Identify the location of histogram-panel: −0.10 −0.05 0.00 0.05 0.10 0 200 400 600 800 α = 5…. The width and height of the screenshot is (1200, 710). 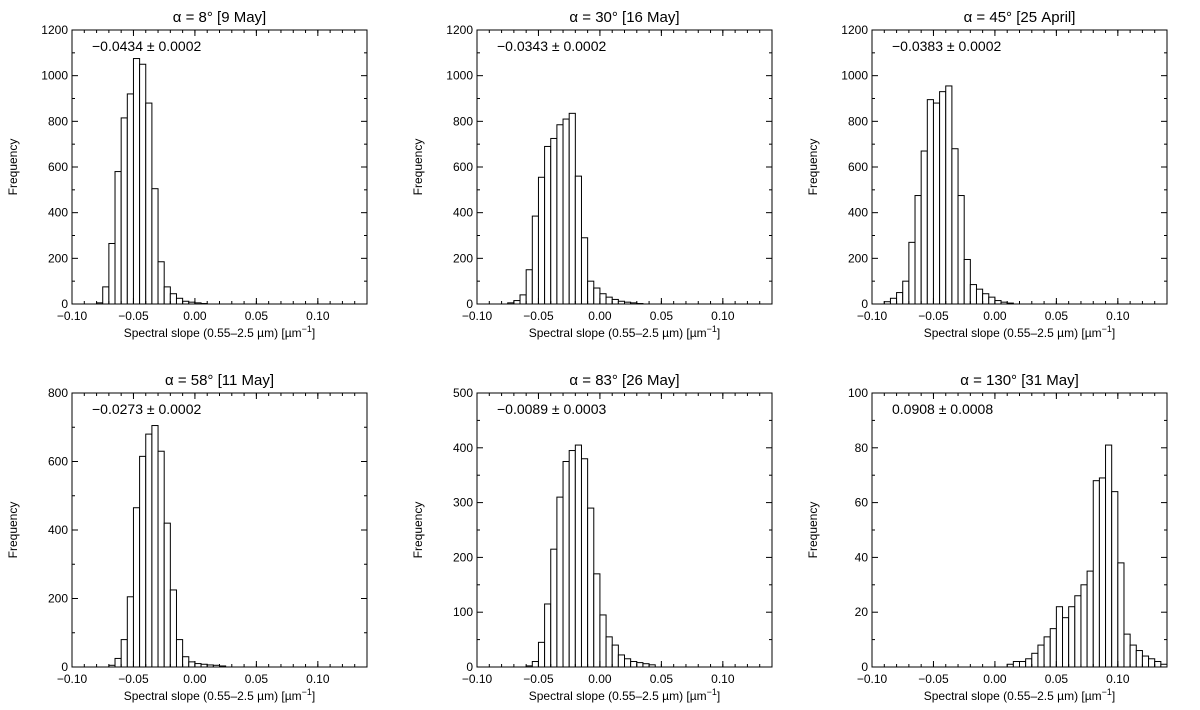
(187, 537).